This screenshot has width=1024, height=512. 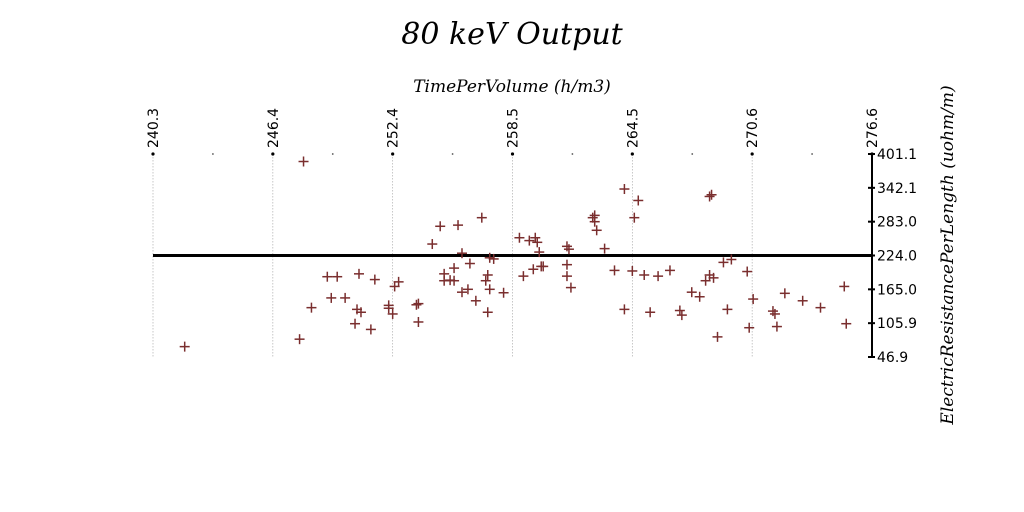 I want to click on chart-title: 80 keV Output, so click(x=512, y=34).